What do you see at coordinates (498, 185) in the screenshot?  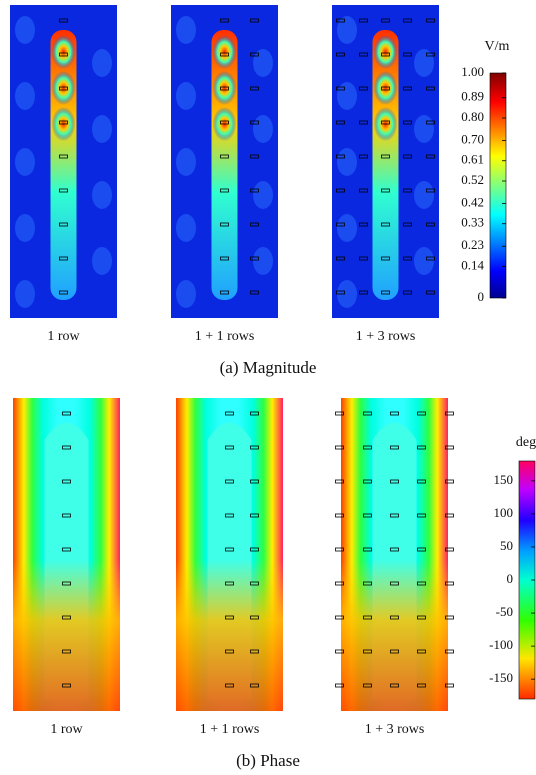 I see `colorbar` at bounding box center [498, 185].